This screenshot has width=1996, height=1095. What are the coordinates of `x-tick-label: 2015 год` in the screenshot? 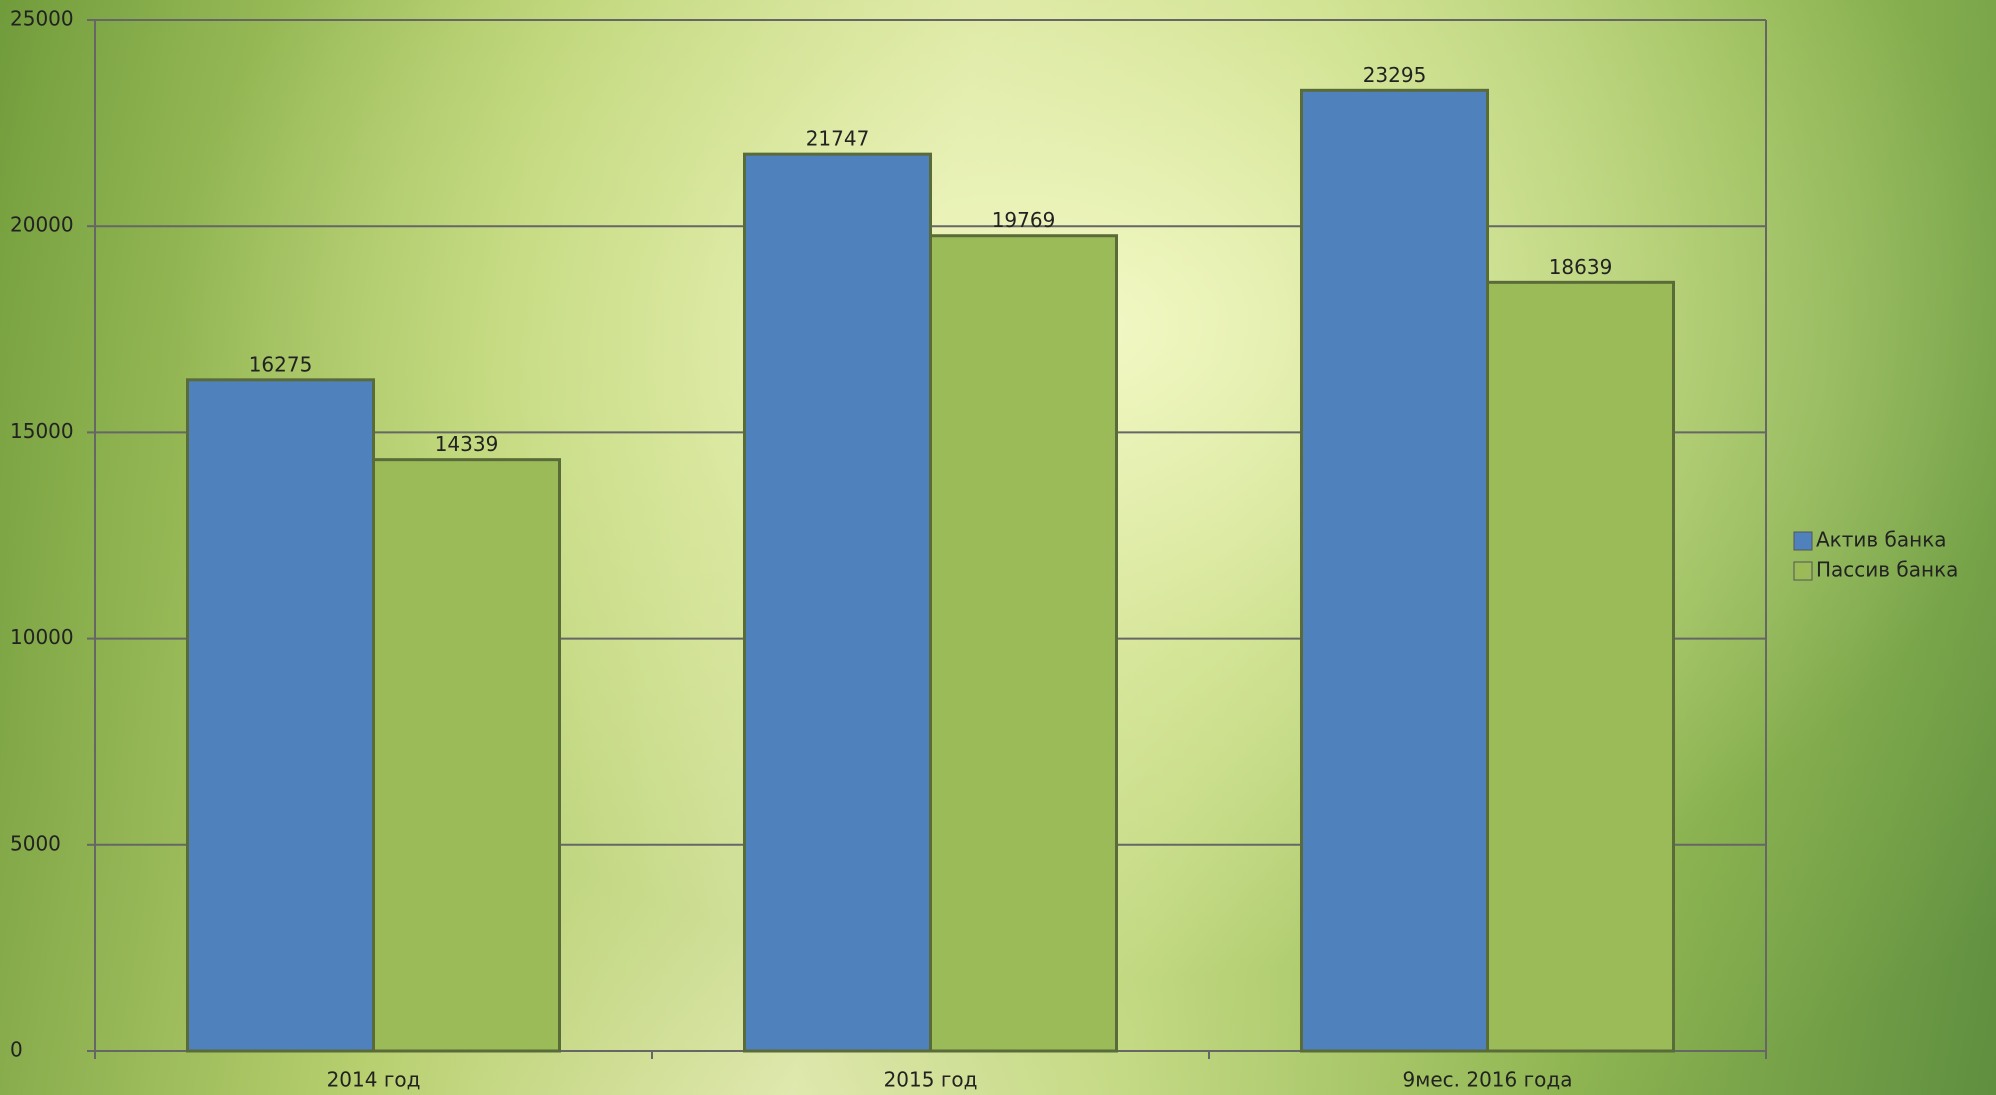 It's located at (931, 1080).